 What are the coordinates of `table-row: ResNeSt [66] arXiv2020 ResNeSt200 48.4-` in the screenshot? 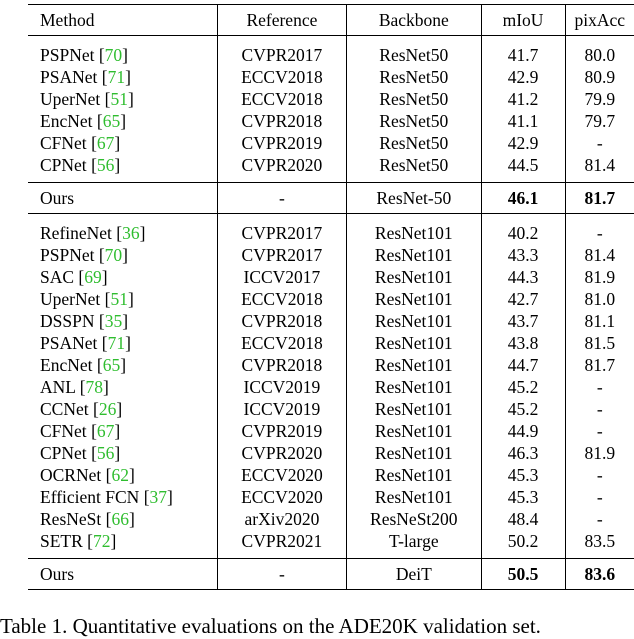 It's located at (331, 519).